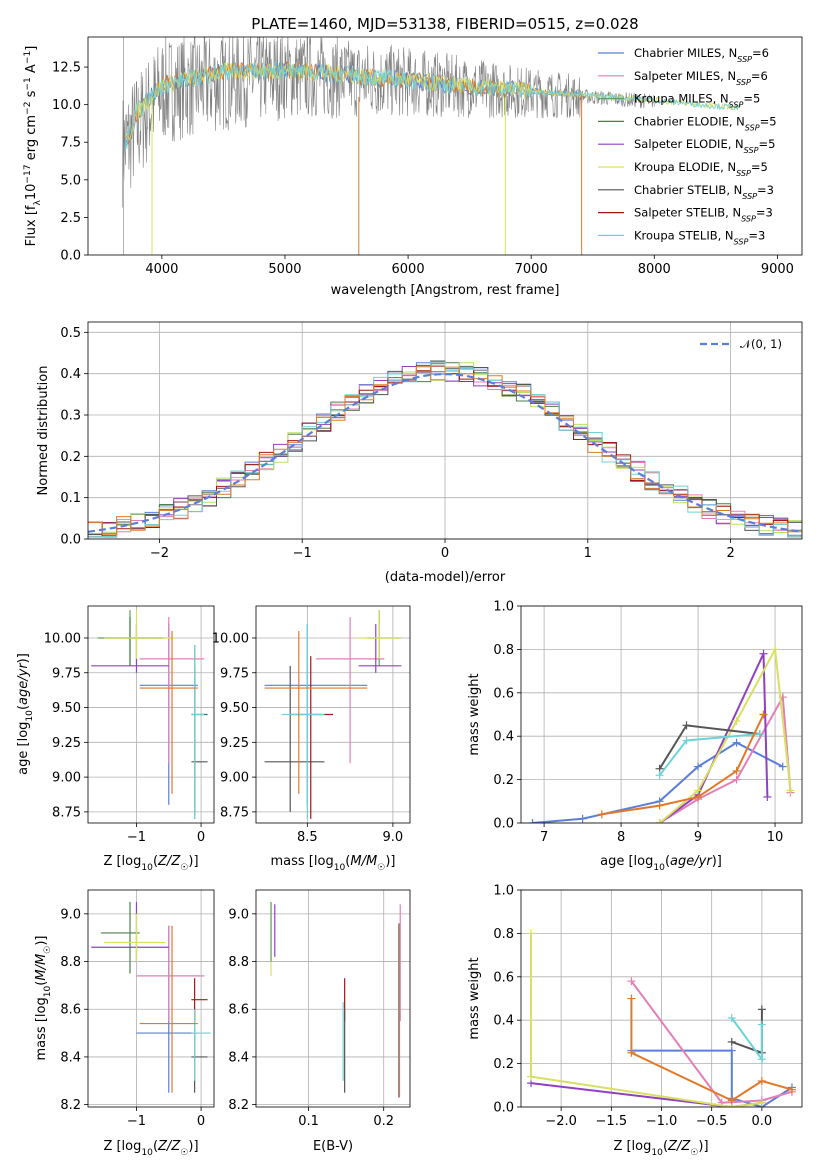 Image resolution: width=819 pixels, height=1170 pixels. Describe the element at coordinates (393, 837) in the screenshot. I see `x-tick-label: 9.0` at that location.